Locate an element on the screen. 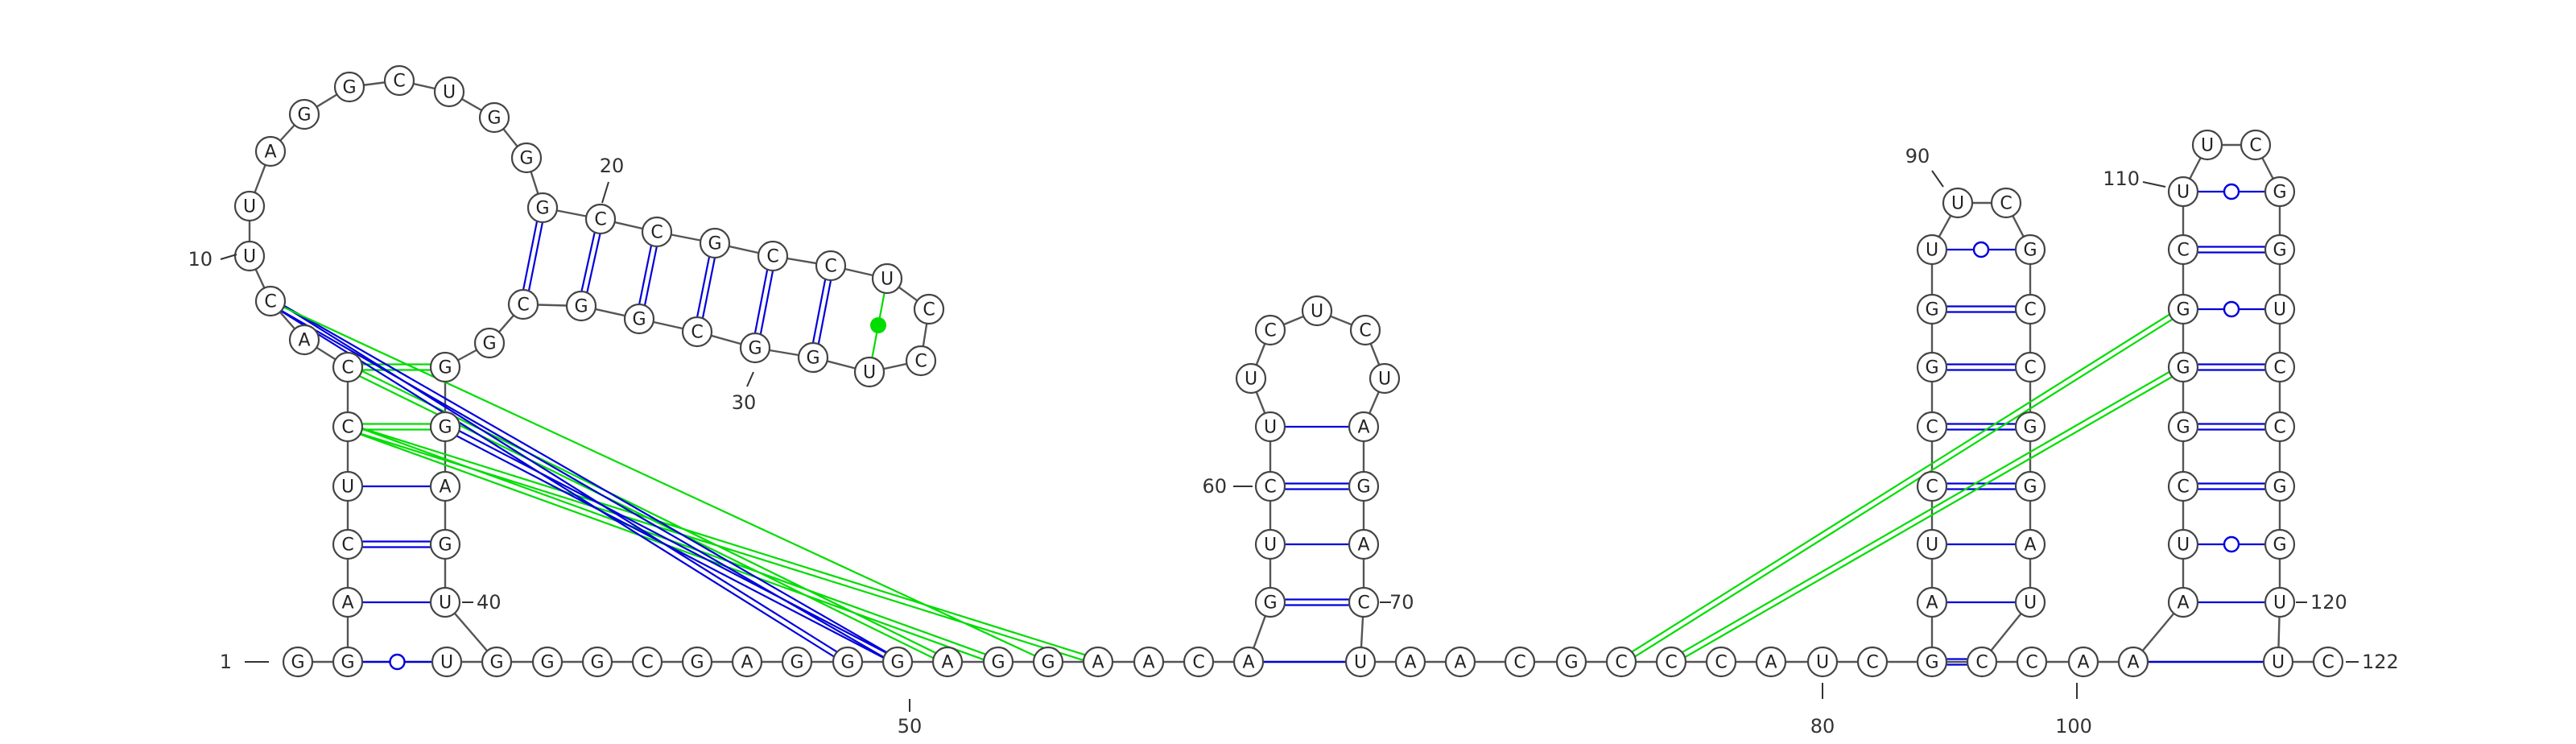  non-canonical-pair is located at coordinates (1929, 517).